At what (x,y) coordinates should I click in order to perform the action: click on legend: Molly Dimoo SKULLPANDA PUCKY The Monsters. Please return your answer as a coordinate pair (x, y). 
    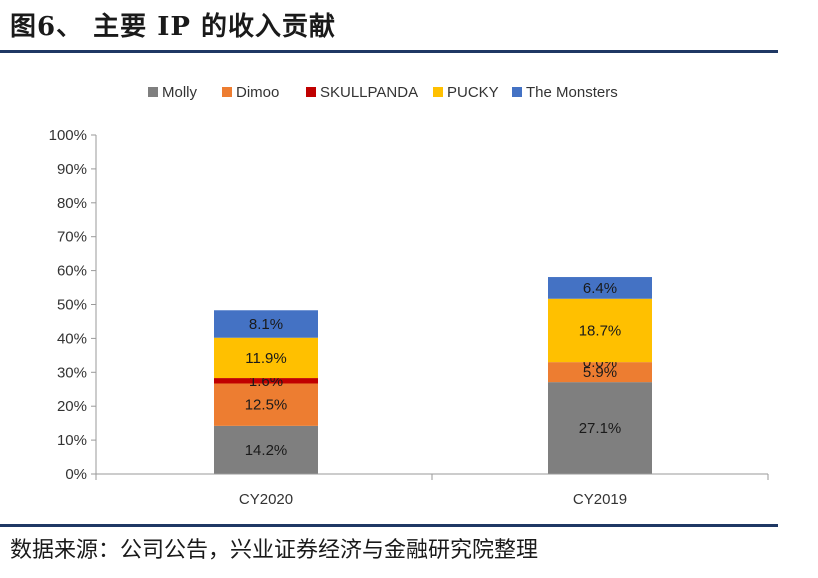
    Looking at the image, I should click on (383, 92).